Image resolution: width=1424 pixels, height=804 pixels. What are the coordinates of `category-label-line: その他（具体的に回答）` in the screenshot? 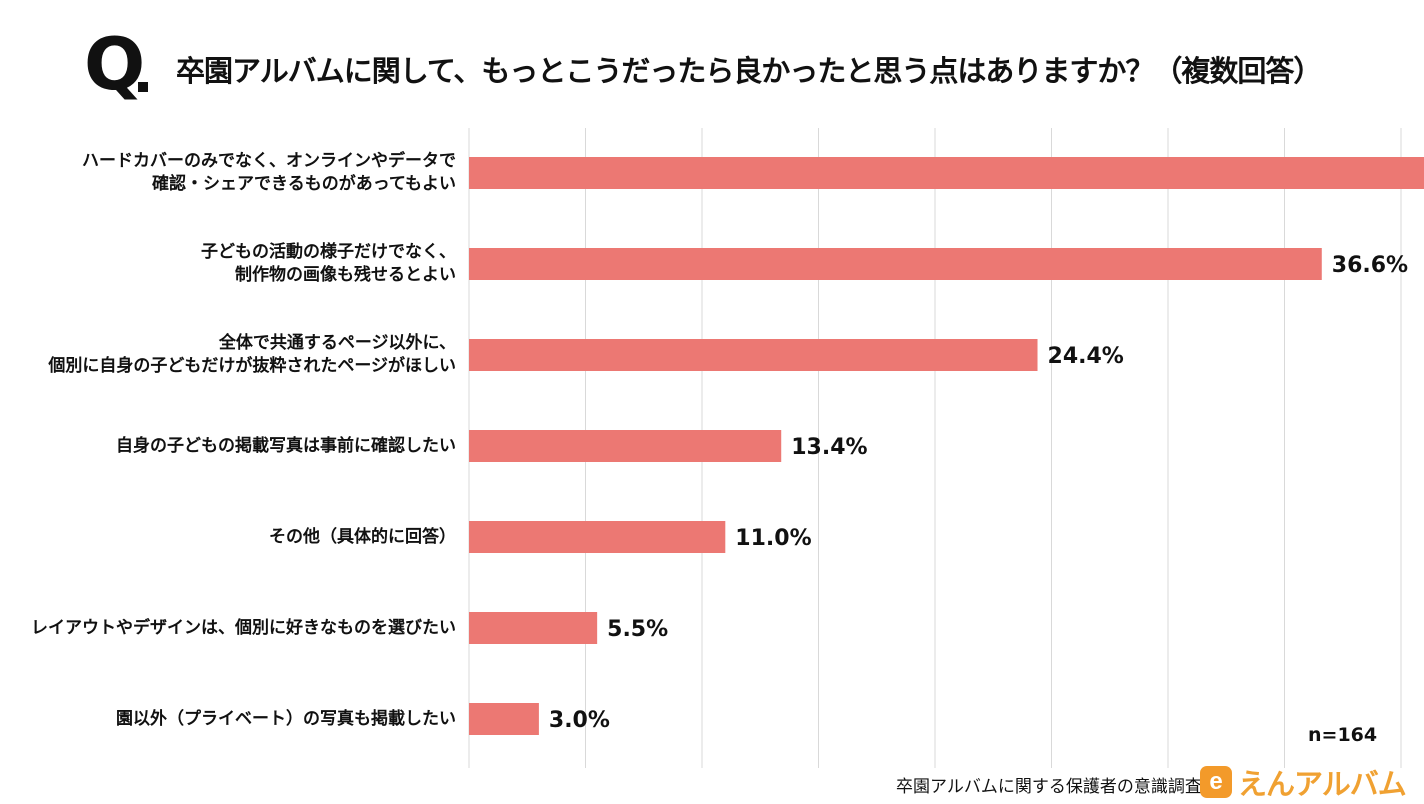 It's located at (362, 536).